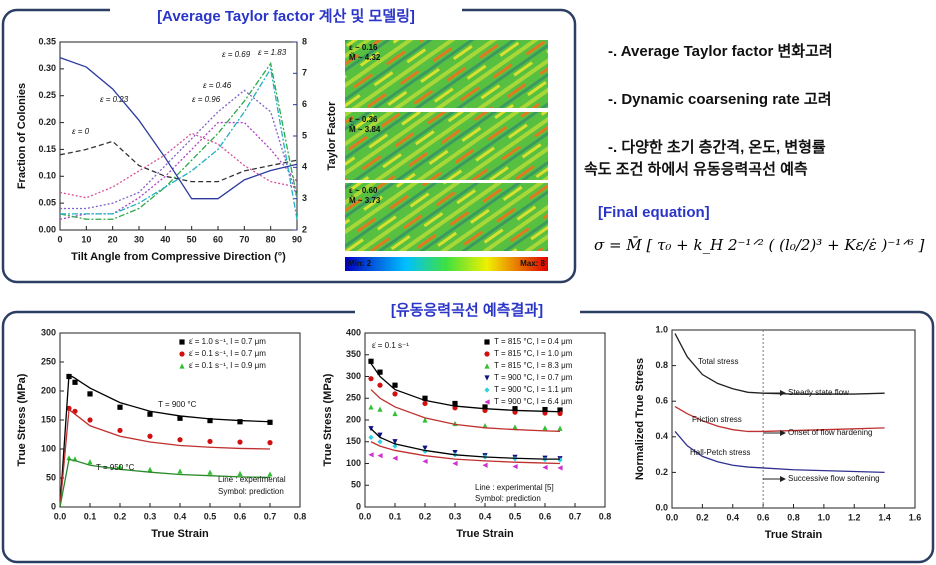 The height and width of the screenshot is (565, 936). I want to click on y-tick-label: 0.25, so click(47, 95).